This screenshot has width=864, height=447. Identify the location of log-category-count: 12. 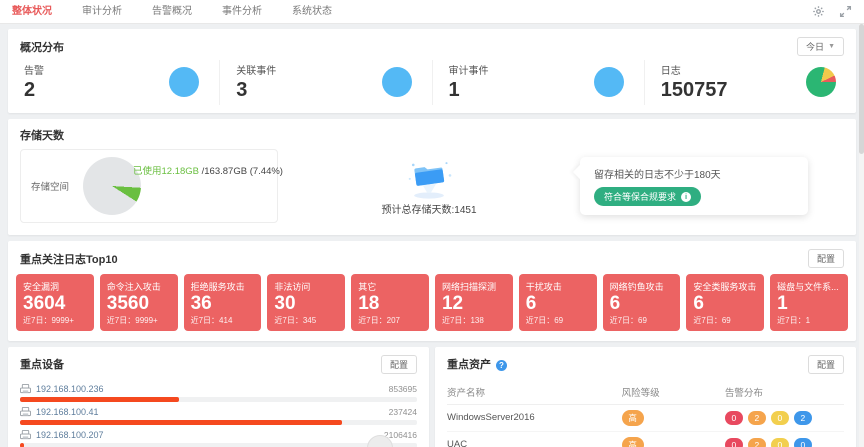
(452, 303).